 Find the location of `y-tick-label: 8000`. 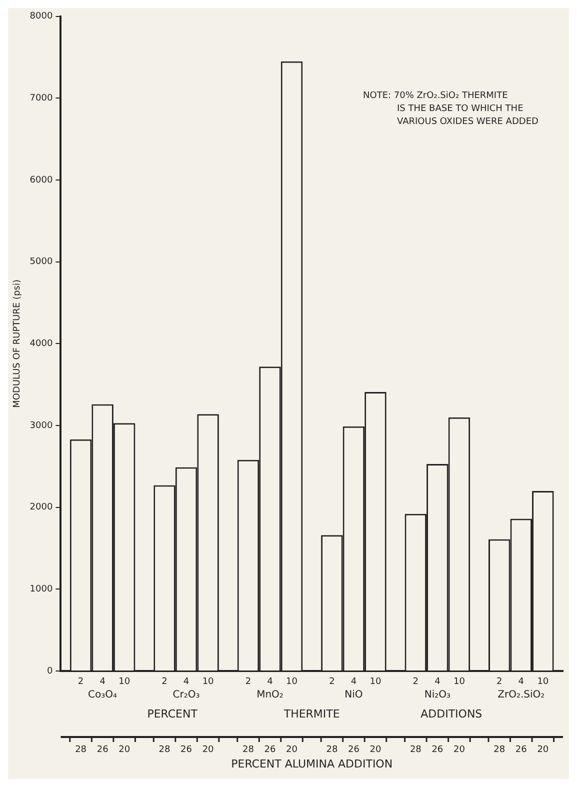

y-tick-label: 8000 is located at coordinates (41, 17).